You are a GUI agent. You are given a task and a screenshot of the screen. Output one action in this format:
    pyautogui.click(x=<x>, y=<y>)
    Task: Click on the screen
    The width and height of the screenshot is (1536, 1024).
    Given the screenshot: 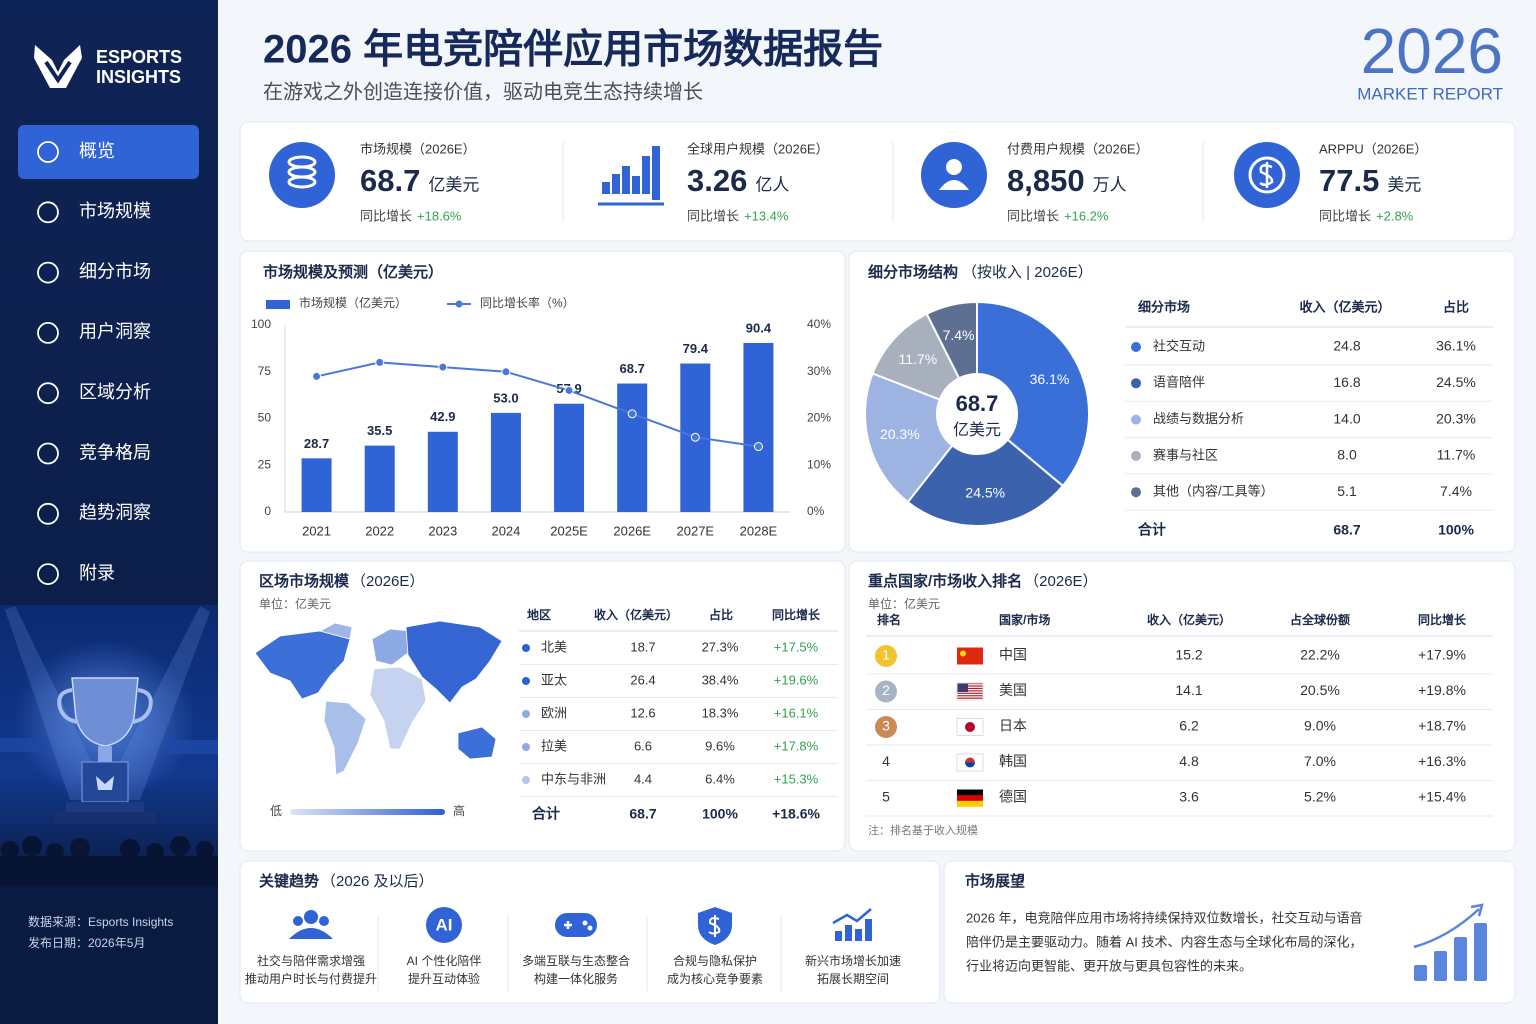 What is the action you would take?
    pyautogui.click(x=192, y=747)
    